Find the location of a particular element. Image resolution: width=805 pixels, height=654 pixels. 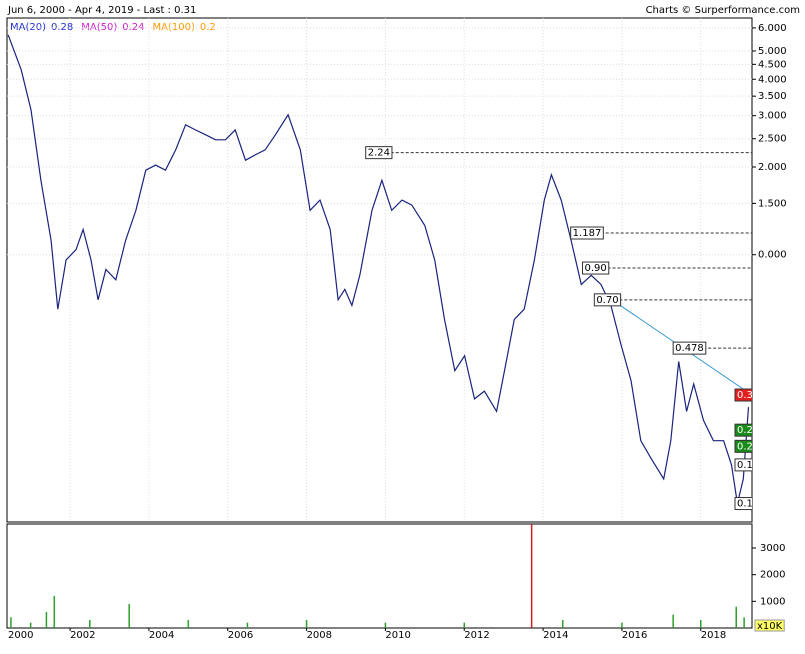

x-tick-label: 2012 is located at coordinates (476, 635).